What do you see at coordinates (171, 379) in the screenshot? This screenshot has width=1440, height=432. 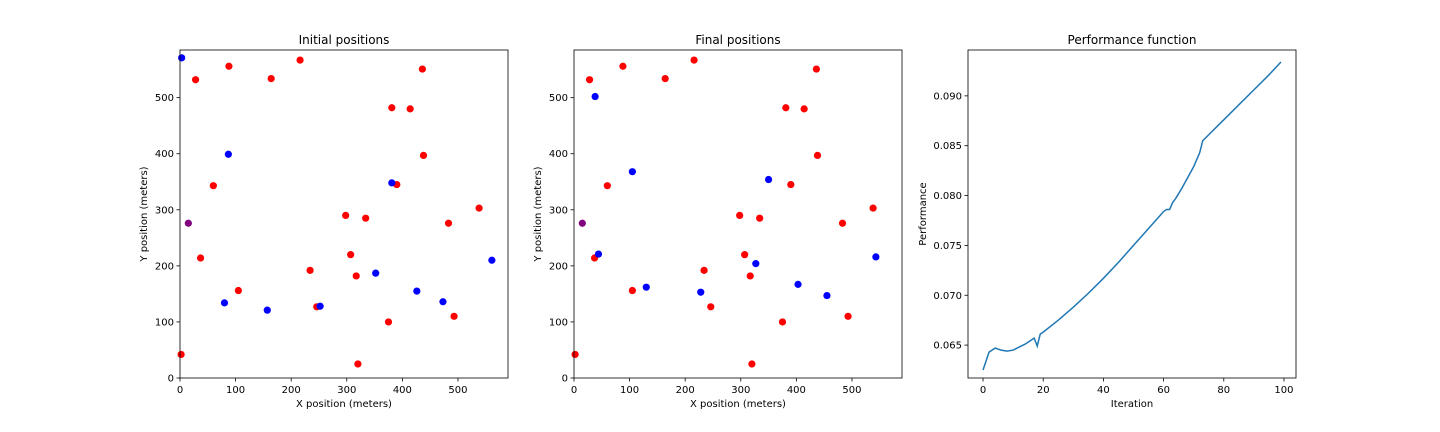 I see `y-tick-label: 0` at bounding box center [171, 379].